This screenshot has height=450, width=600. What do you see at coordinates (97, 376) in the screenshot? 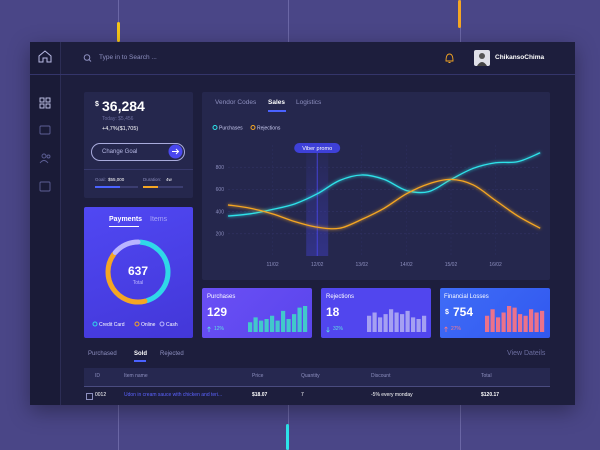
I see `column-header: ID` at bounding box center [97, 376].